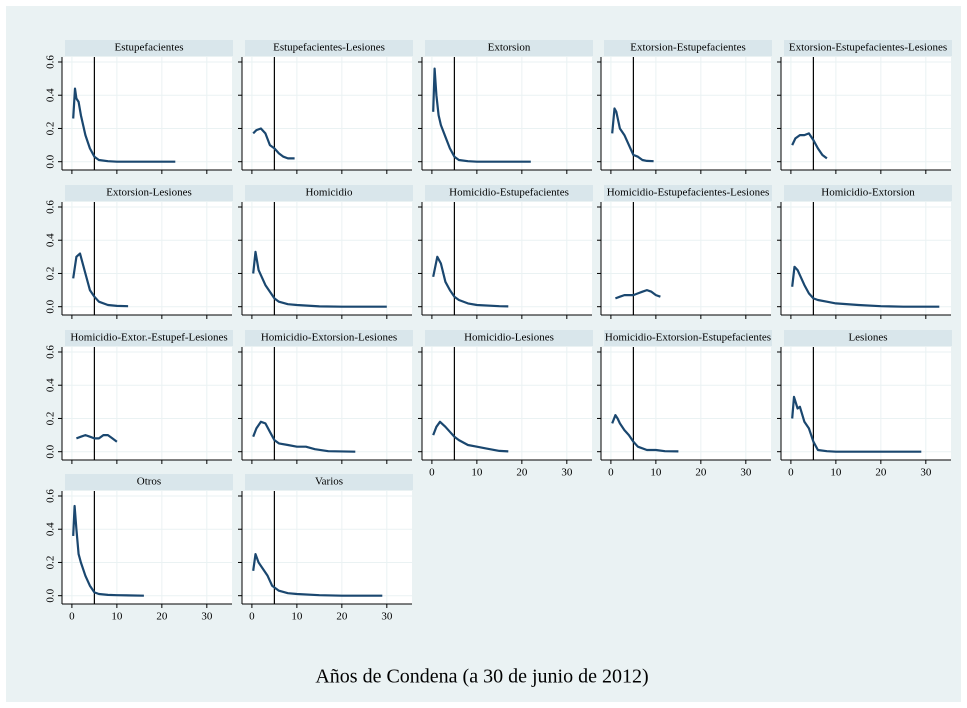 This screenshot has width=967, height=708. What do you see at coordinates (481, 677) in the screenshot?
I see `x-axis-label: Años de Condena (a 30 de junio de 2012)` at bounding box center [481, 677].